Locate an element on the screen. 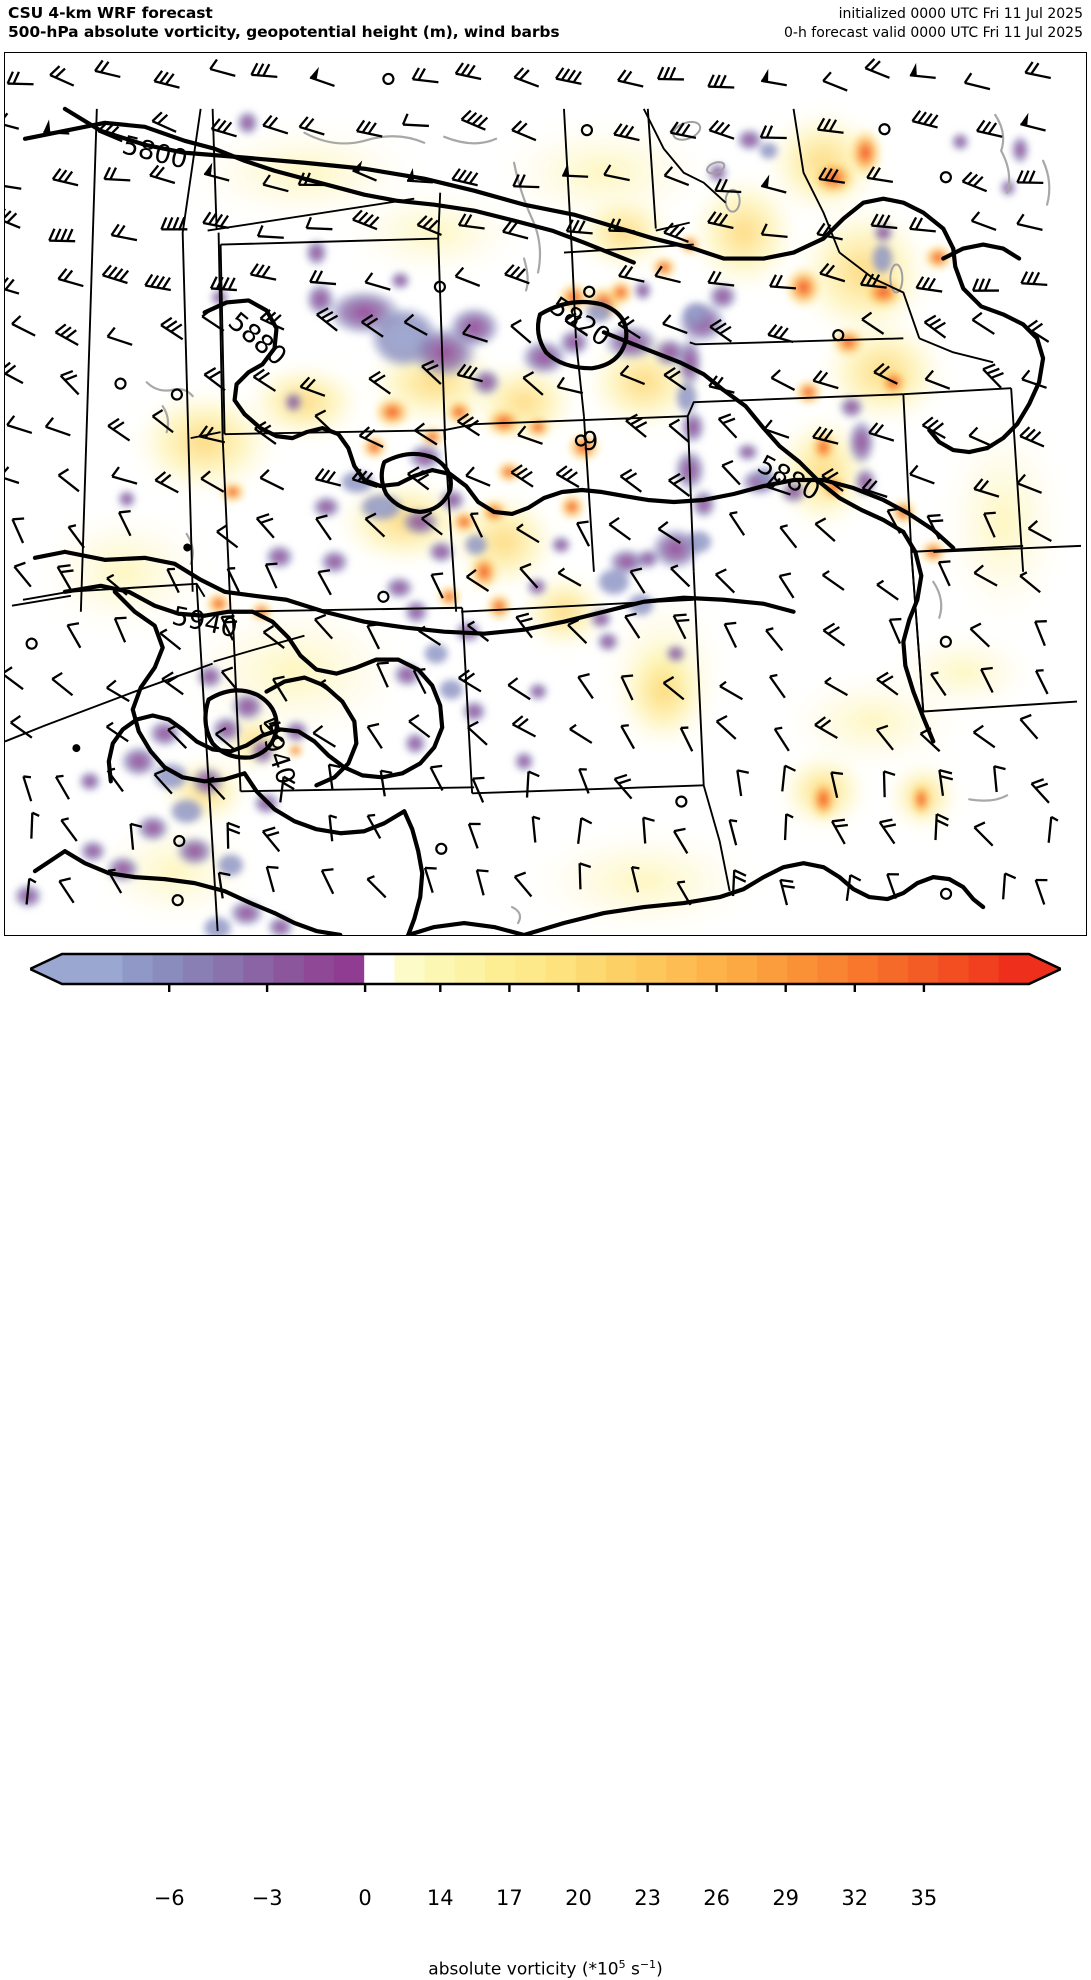  colorbar-tick-26: 26 is located at coordinates (716, 1898).